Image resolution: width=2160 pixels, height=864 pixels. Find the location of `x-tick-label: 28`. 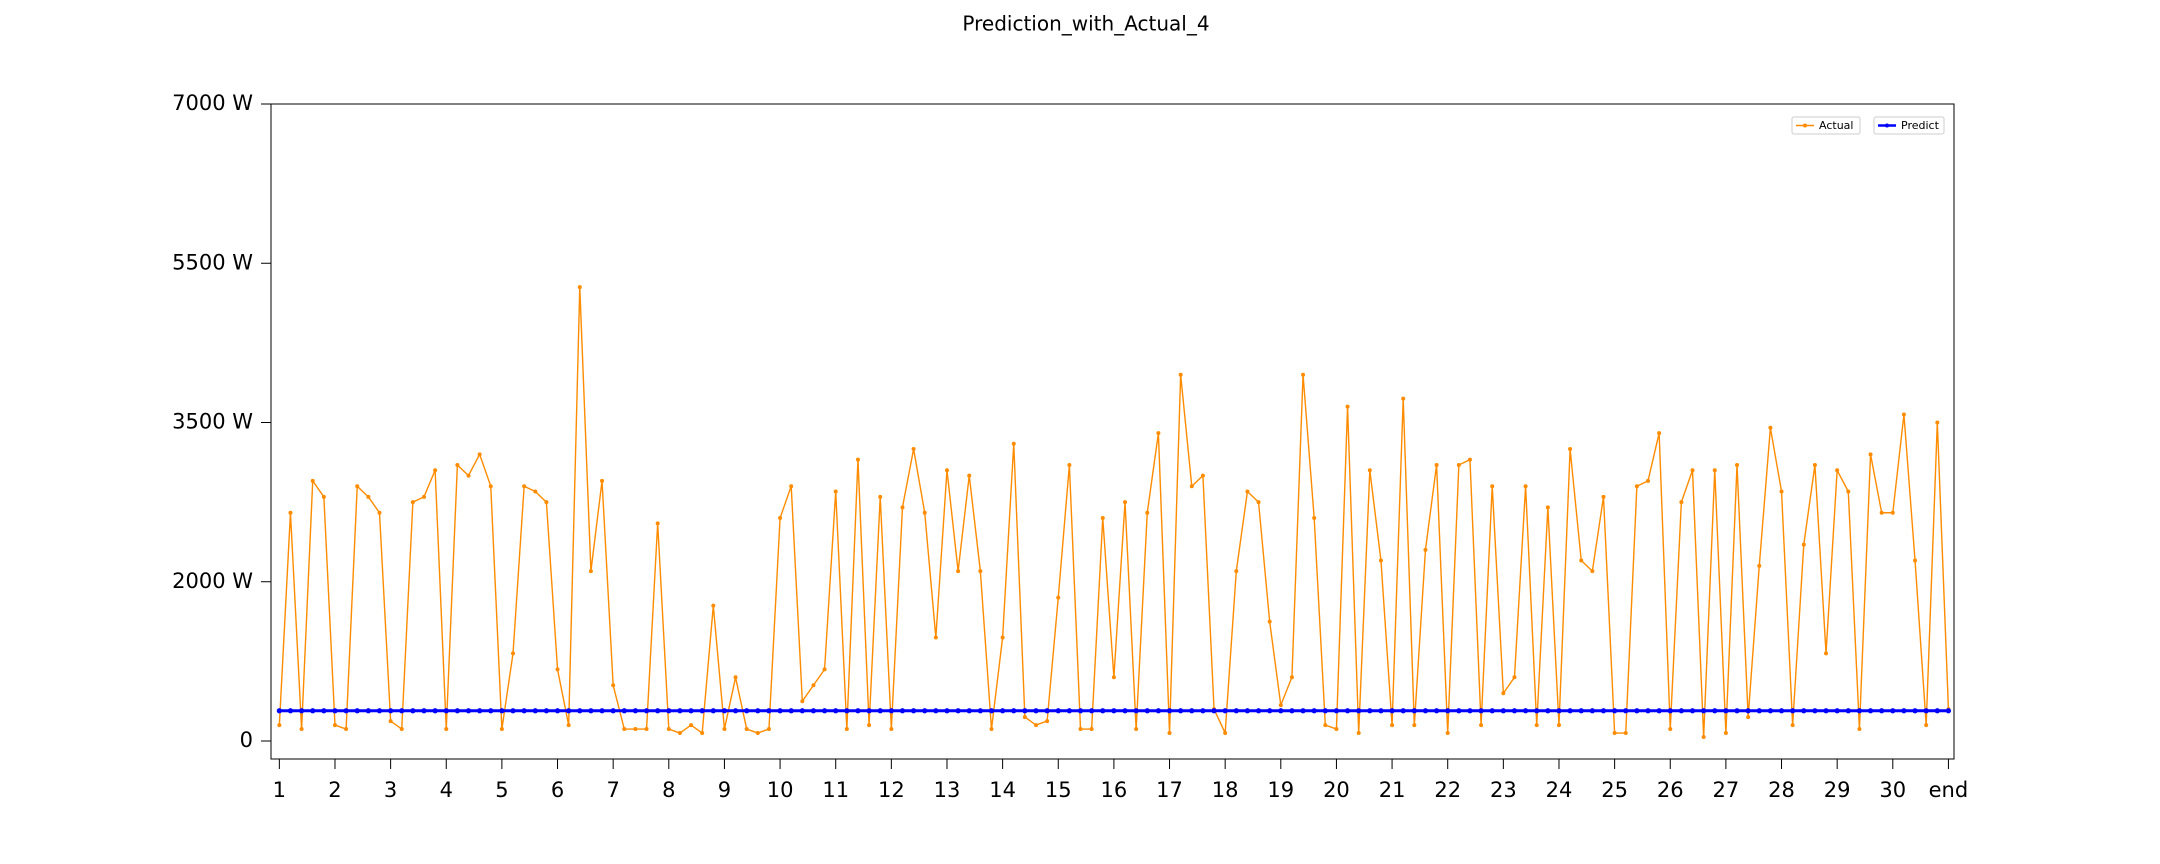

x-tick-label: 28 is located at coordinates (1781, 790).